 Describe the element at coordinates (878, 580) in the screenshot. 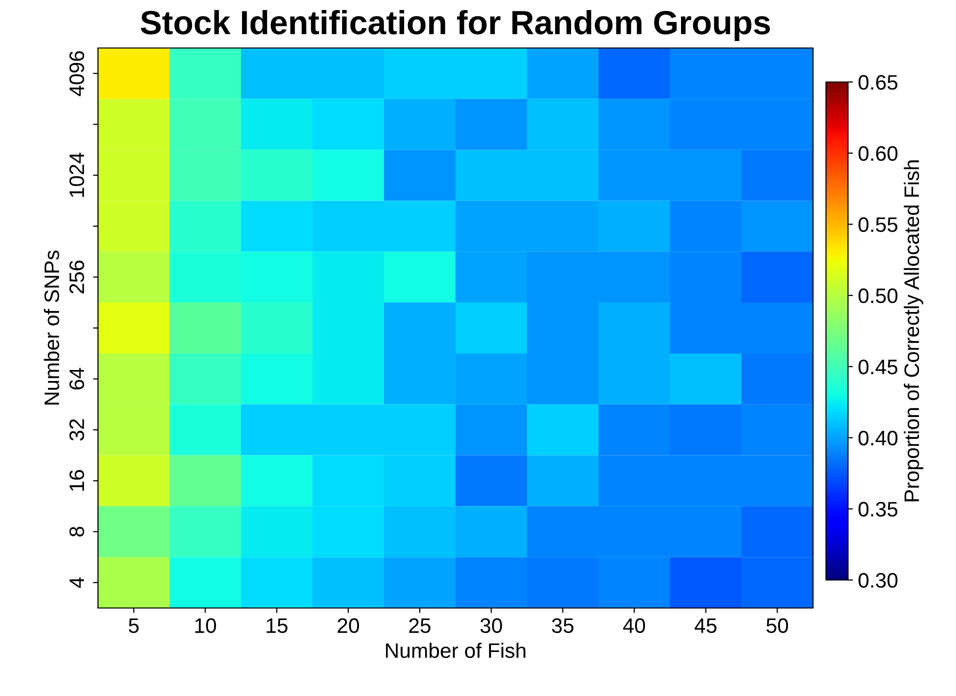

I see `color-bar-label: 0.30` at that location.